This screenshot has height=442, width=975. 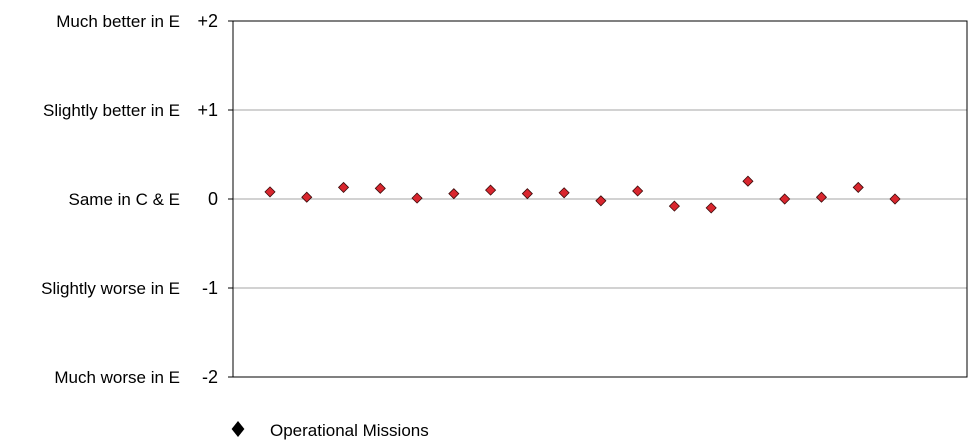 What do you see at coordinates (210, 288) in the screenshot?
I see `y-tick-value: -1` at bounding box center [210, 288].